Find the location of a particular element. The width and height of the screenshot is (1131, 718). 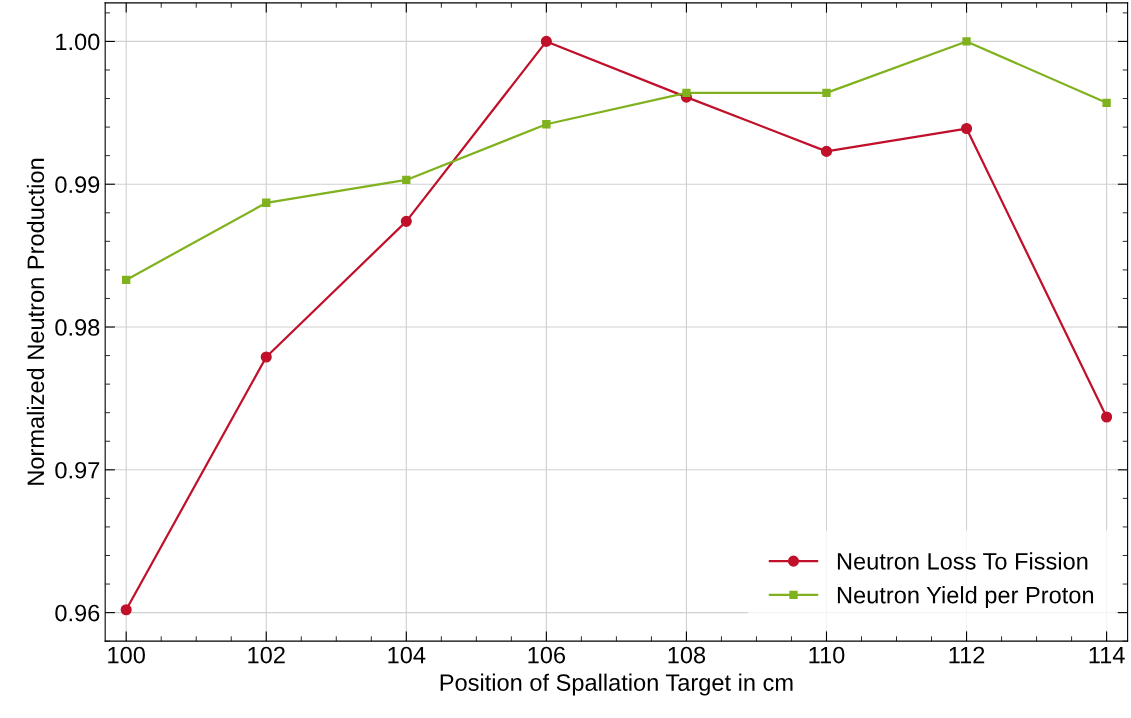

x-tick-label: 104 is located at coordinates (407, 655).